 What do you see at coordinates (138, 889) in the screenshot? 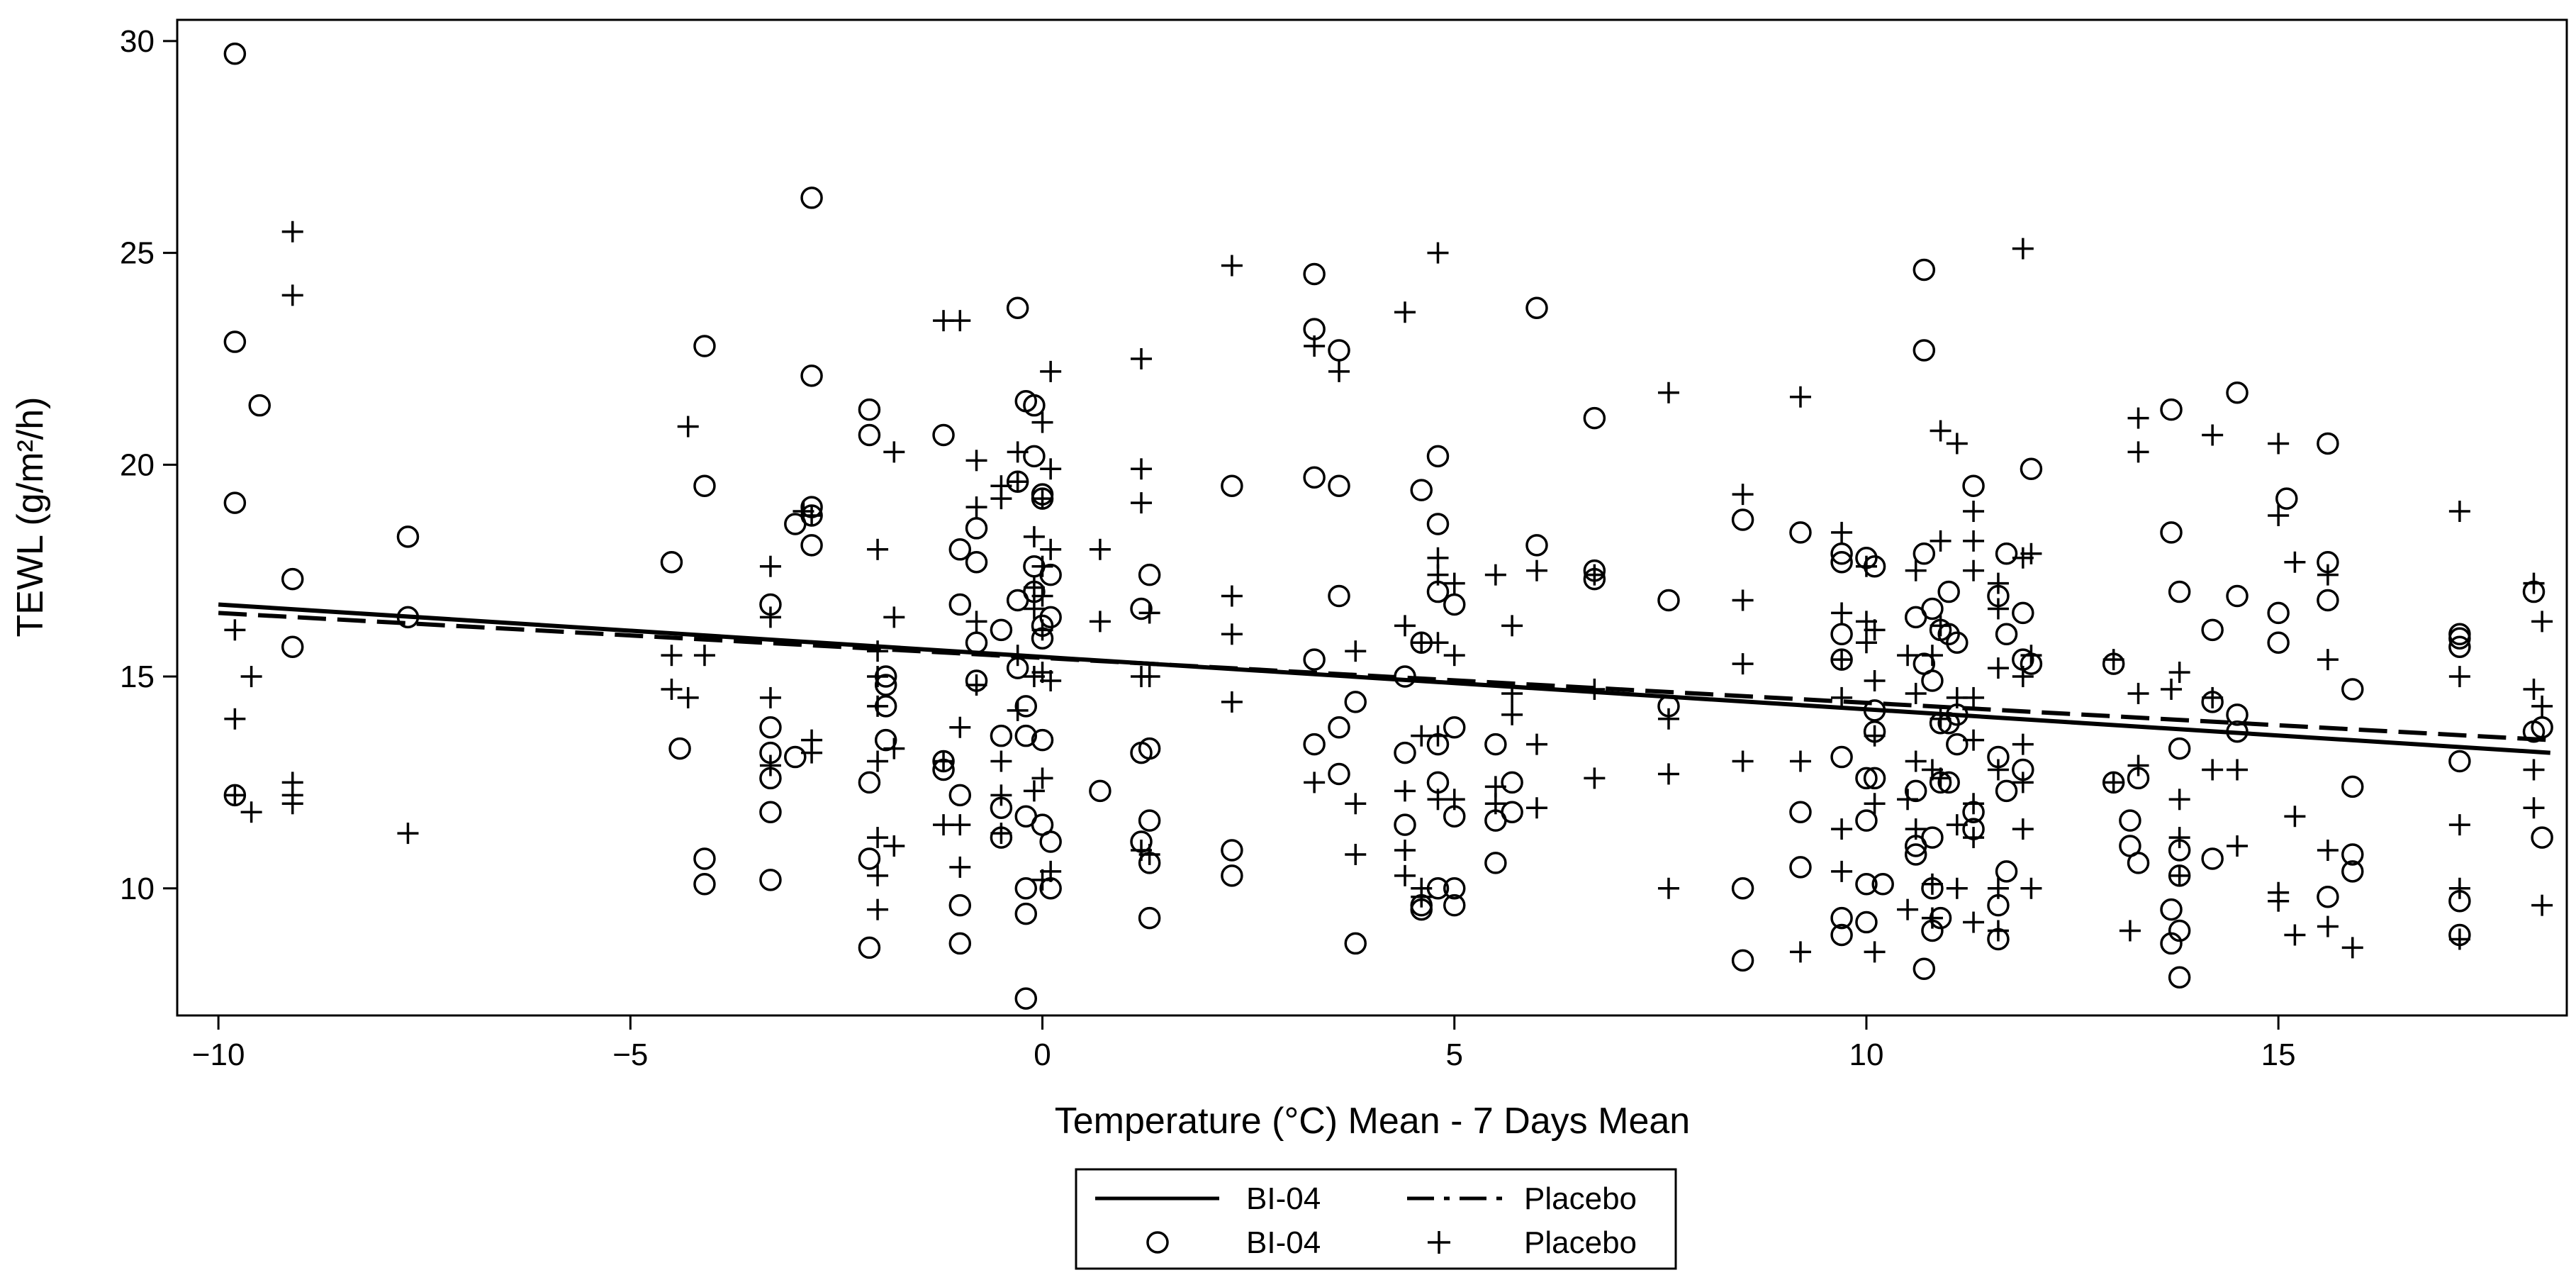
I see `y-tick-label: 10` at bounding box center [138, 889].